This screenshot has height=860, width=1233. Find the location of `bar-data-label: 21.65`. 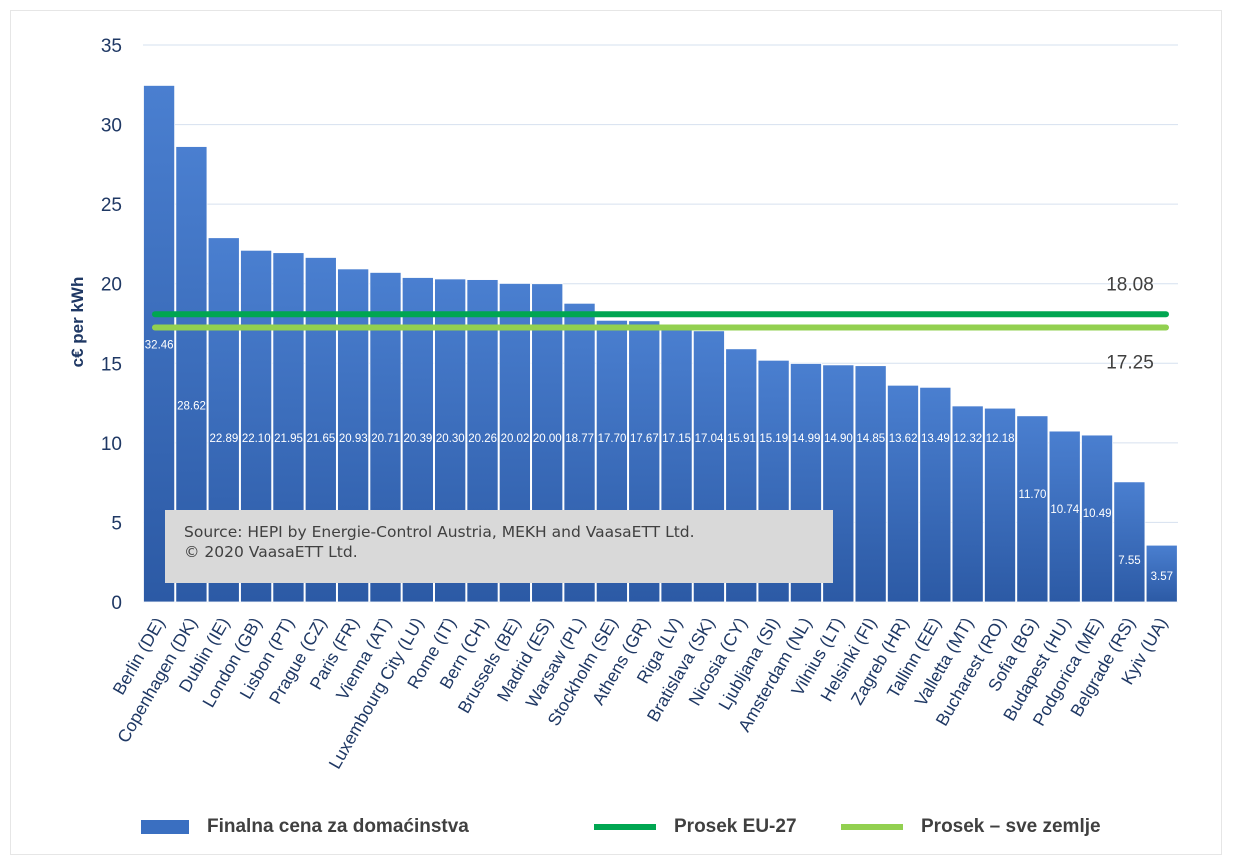

bar-data-label: 21.65 is located at coordinates (321, 439).